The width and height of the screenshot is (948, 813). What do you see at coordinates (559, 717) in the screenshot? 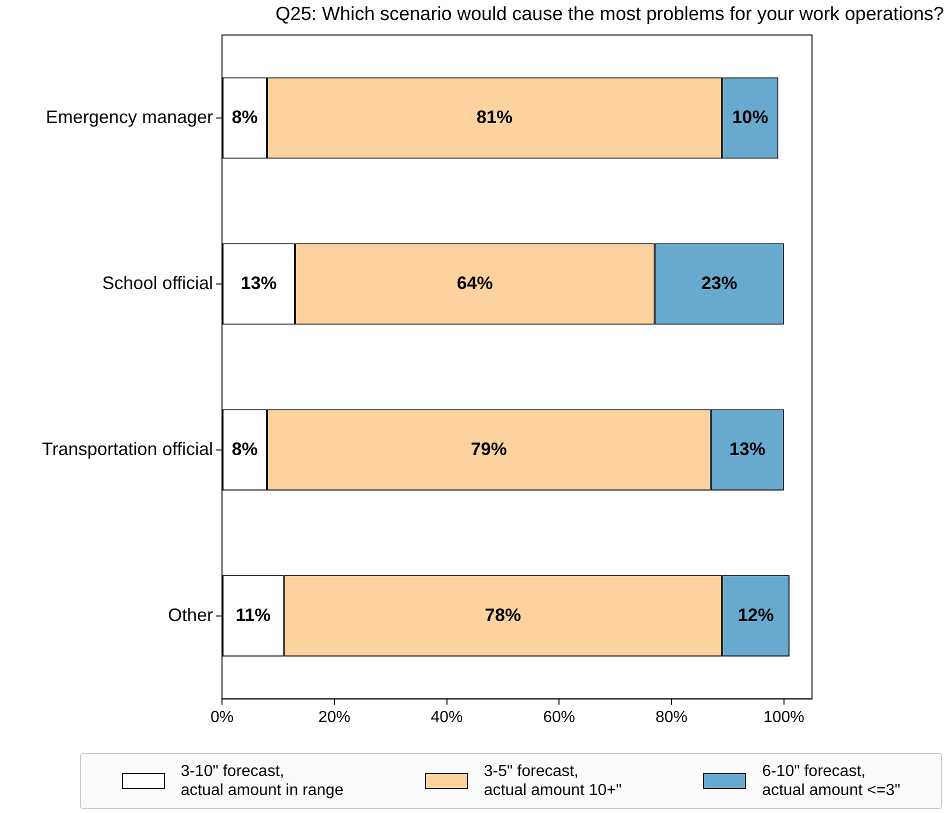
I see `x-tick-label: 60%` at bounding box center [559, 717].